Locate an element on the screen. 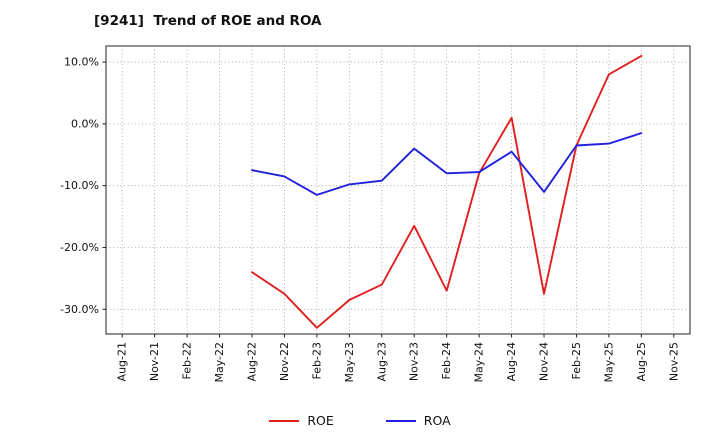  svg-text: 0.0% is located at coordinates (85, 123).